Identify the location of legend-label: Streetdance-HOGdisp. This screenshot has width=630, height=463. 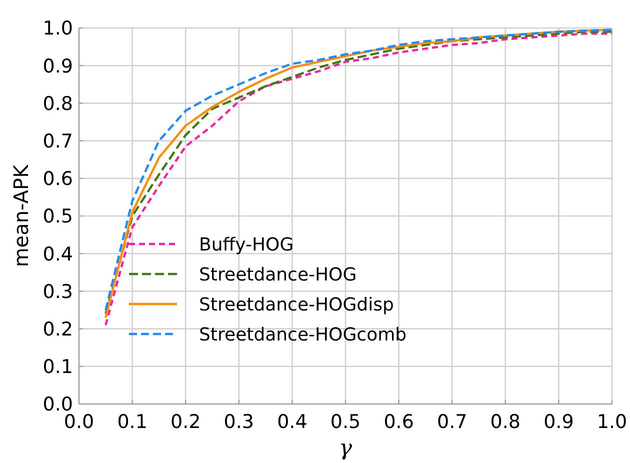
(296, 305).